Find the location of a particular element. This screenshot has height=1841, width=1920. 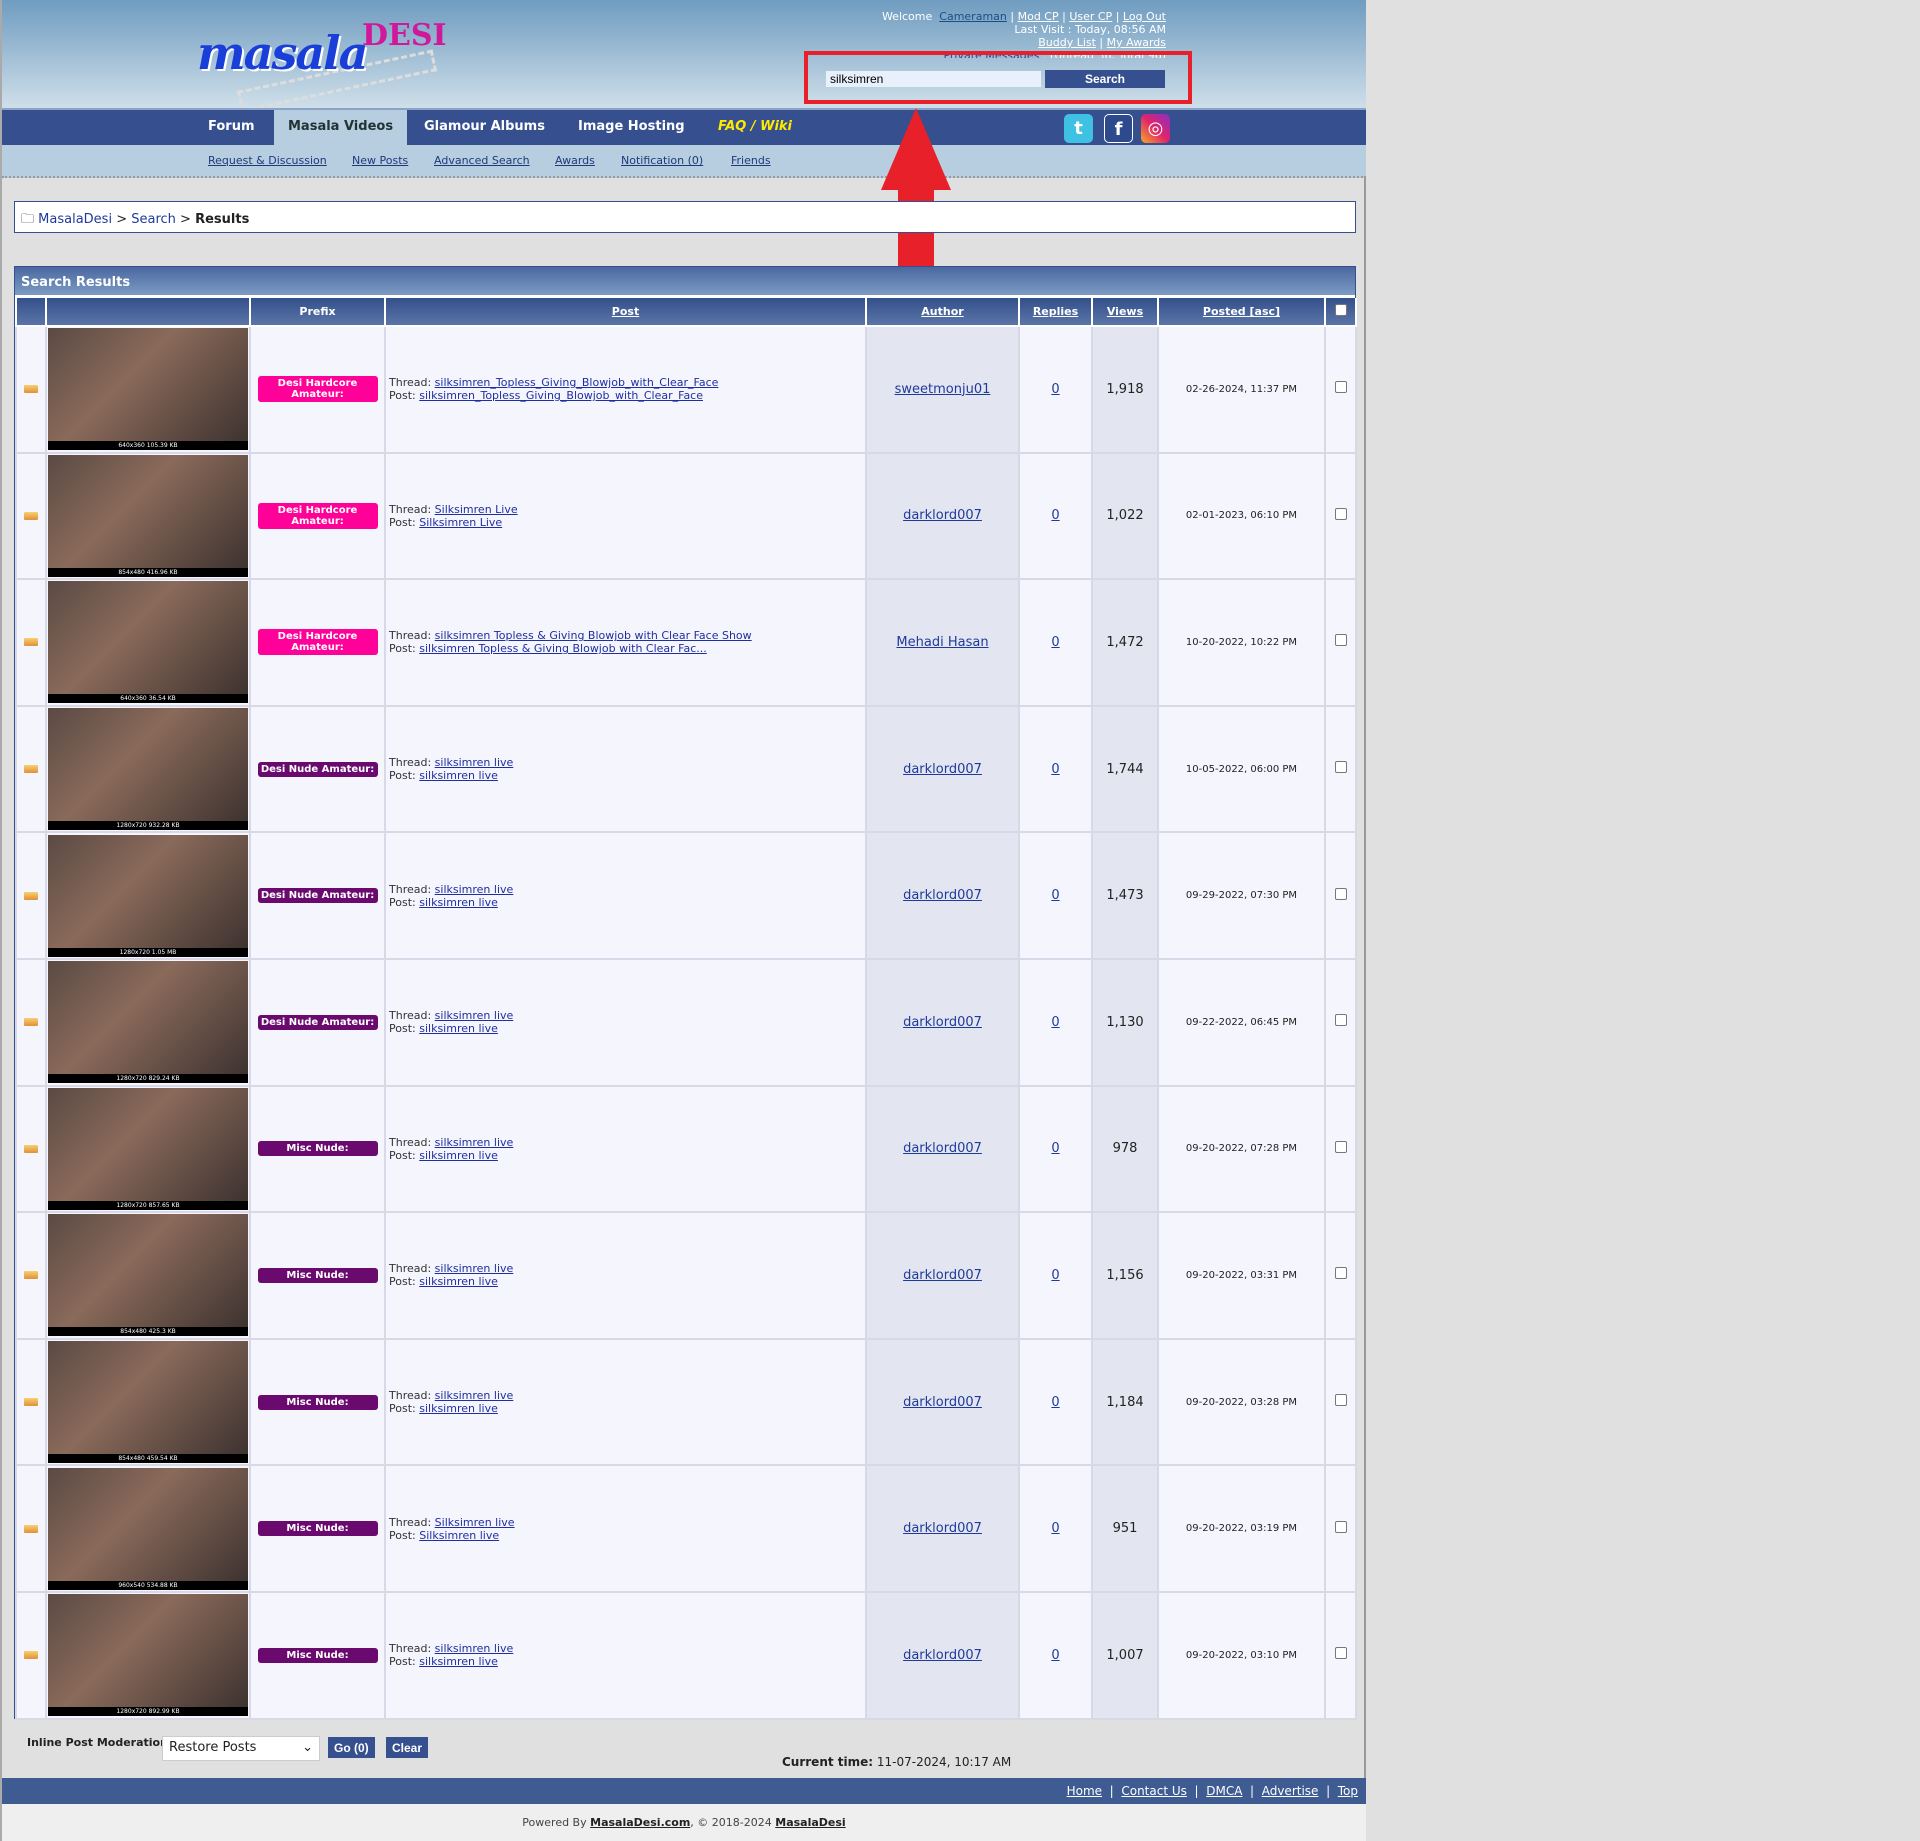

thumbnail: 960x540 534.88 KB is located at coordinates (148, 1528).